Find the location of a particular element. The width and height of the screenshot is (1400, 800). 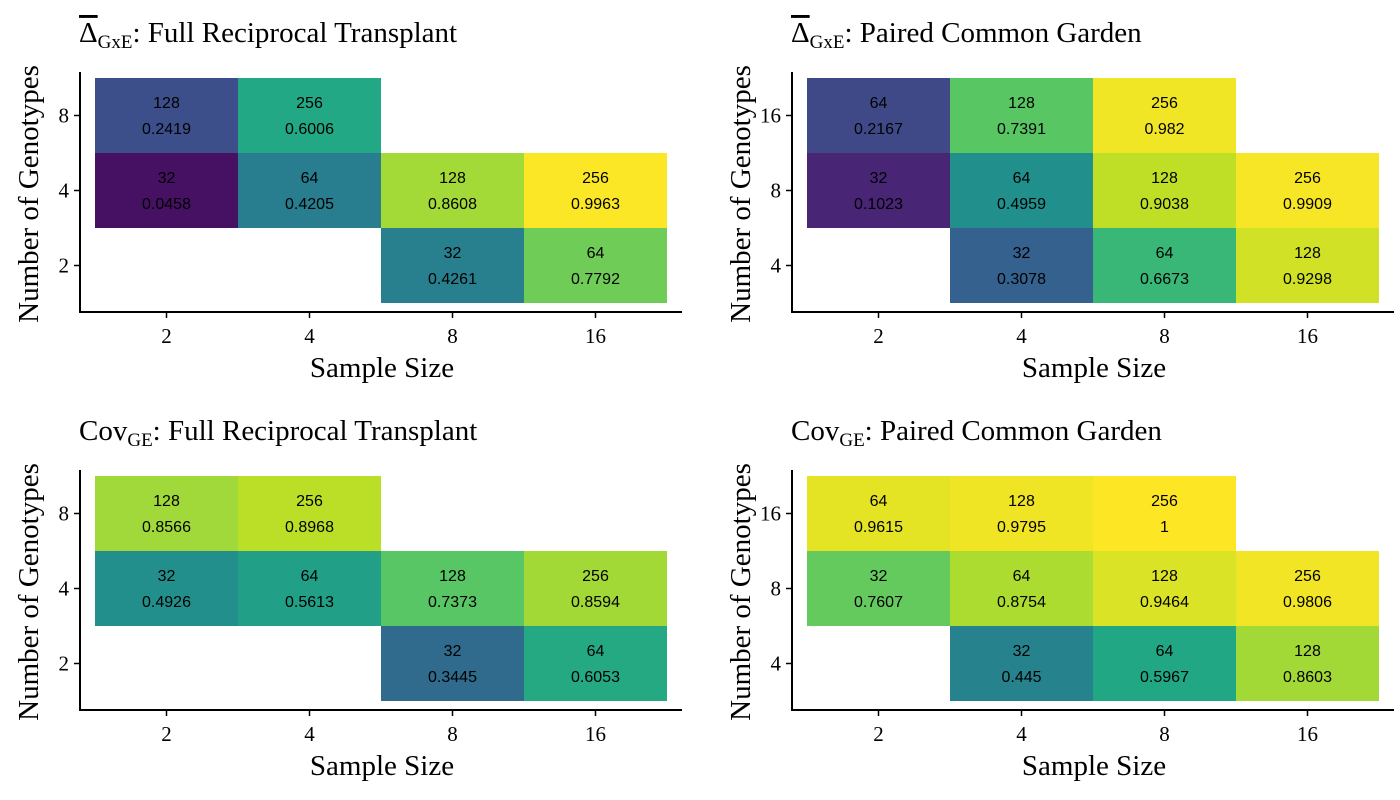

title-rest: : Paired Common Garden is located at coordinates (1014, 431).